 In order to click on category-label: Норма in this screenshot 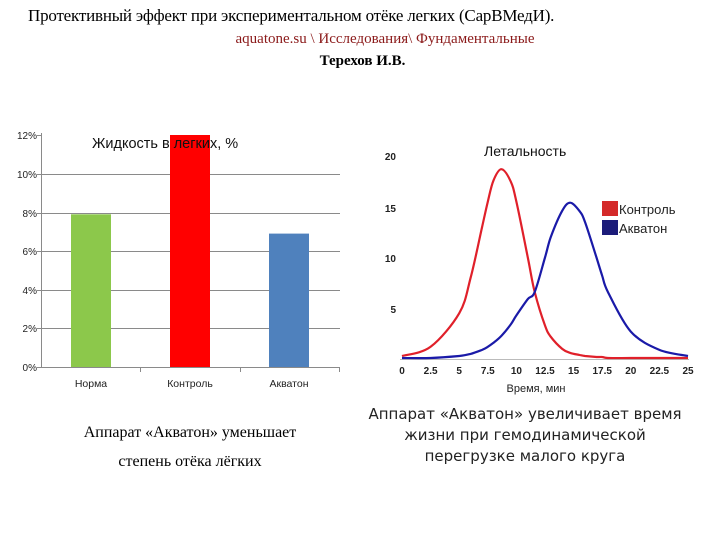, I will do `click(91, 384)`.